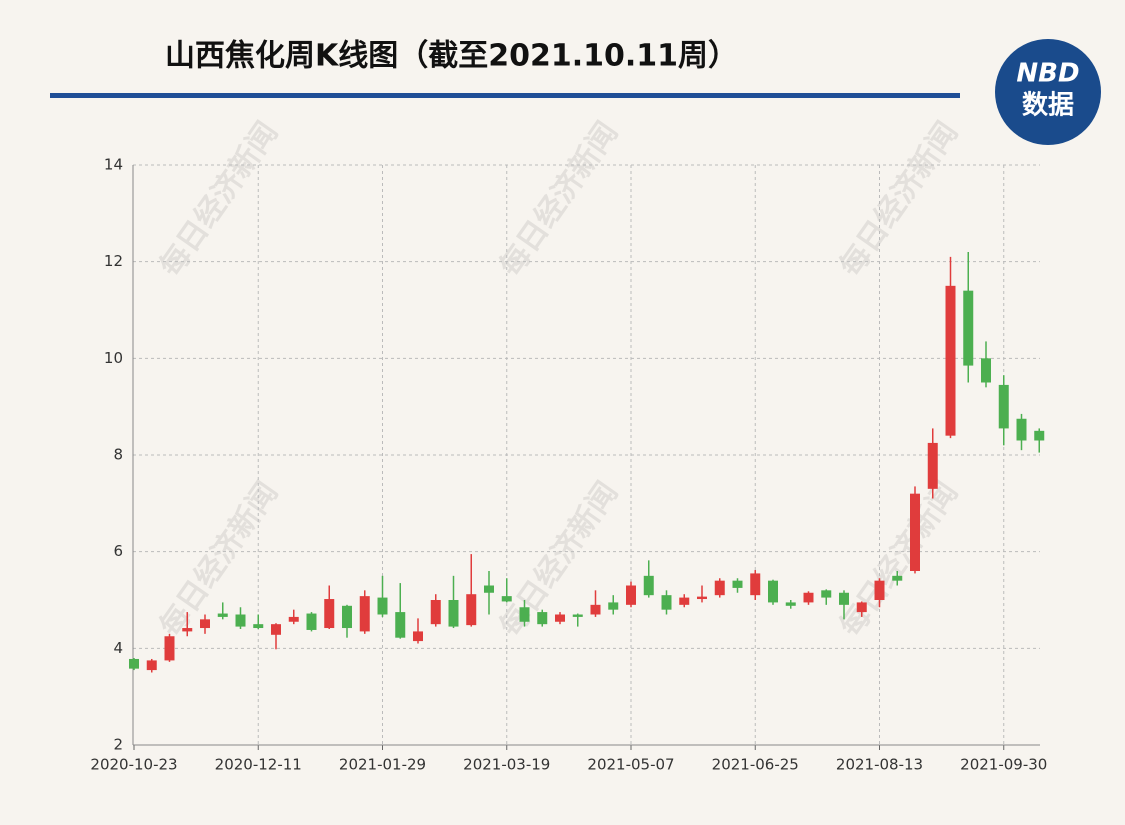  Describe the element at coordinates (113, 165) in the screenshot. I see `y-tick-label: 14` at that location.